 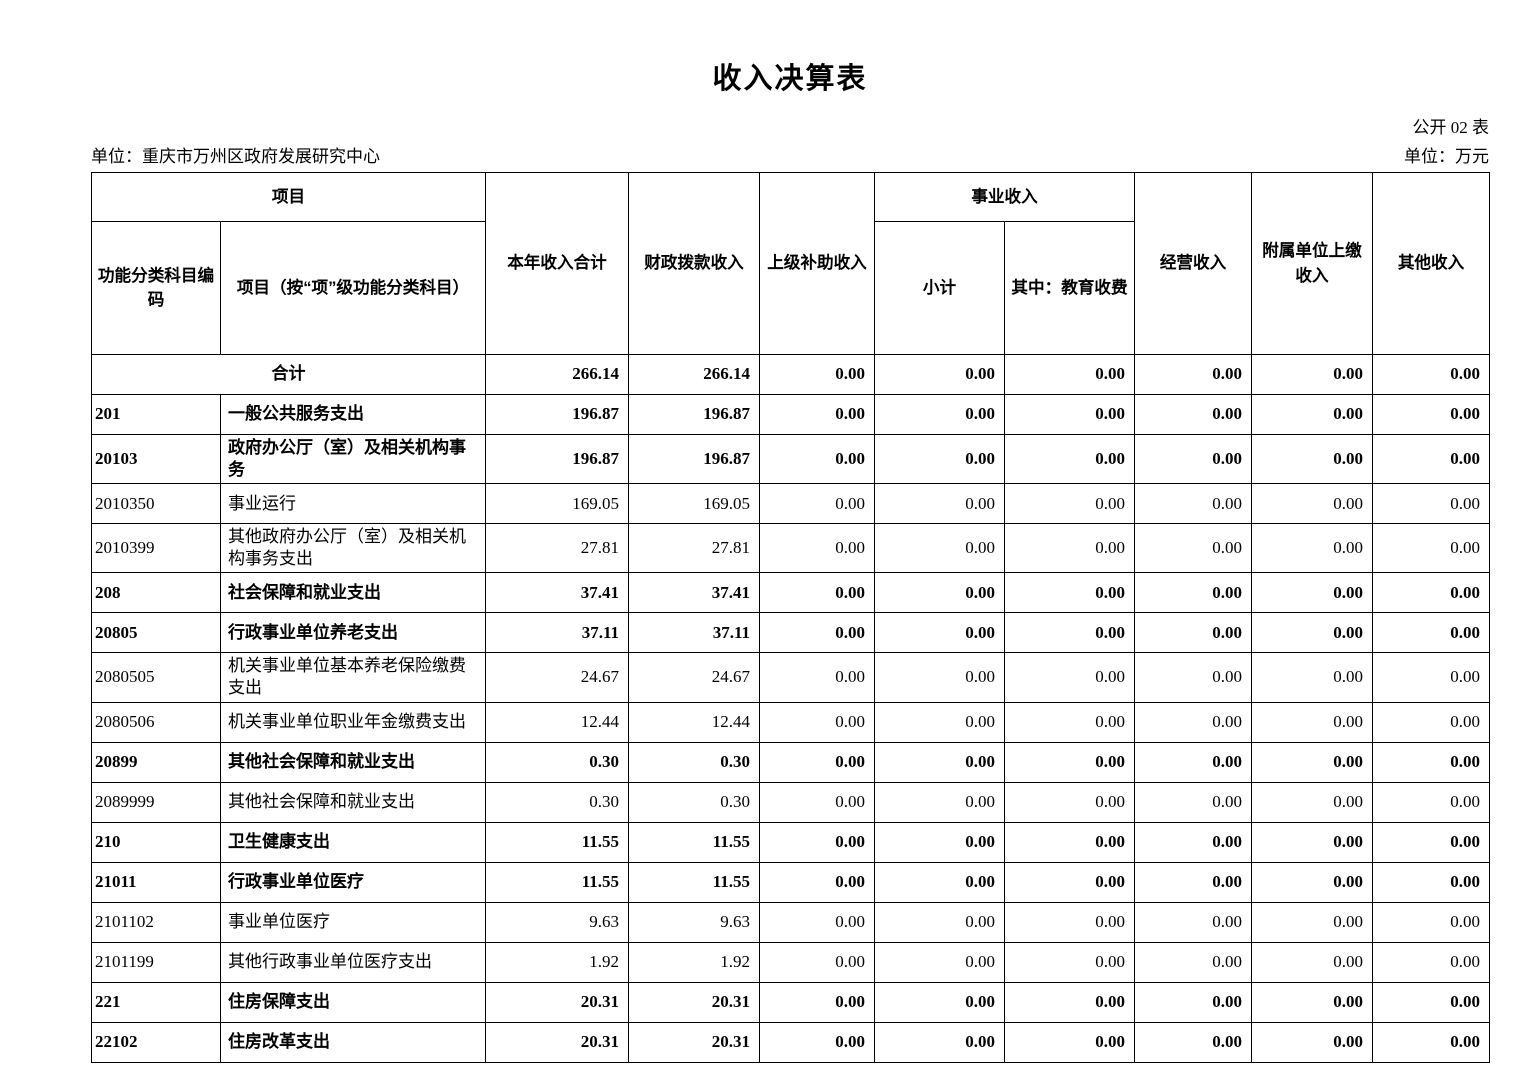 What do you see at coordinates (939, 288) in the screenshot?
I see `header-subtotal: 小计` at bounding box center [939, 288].